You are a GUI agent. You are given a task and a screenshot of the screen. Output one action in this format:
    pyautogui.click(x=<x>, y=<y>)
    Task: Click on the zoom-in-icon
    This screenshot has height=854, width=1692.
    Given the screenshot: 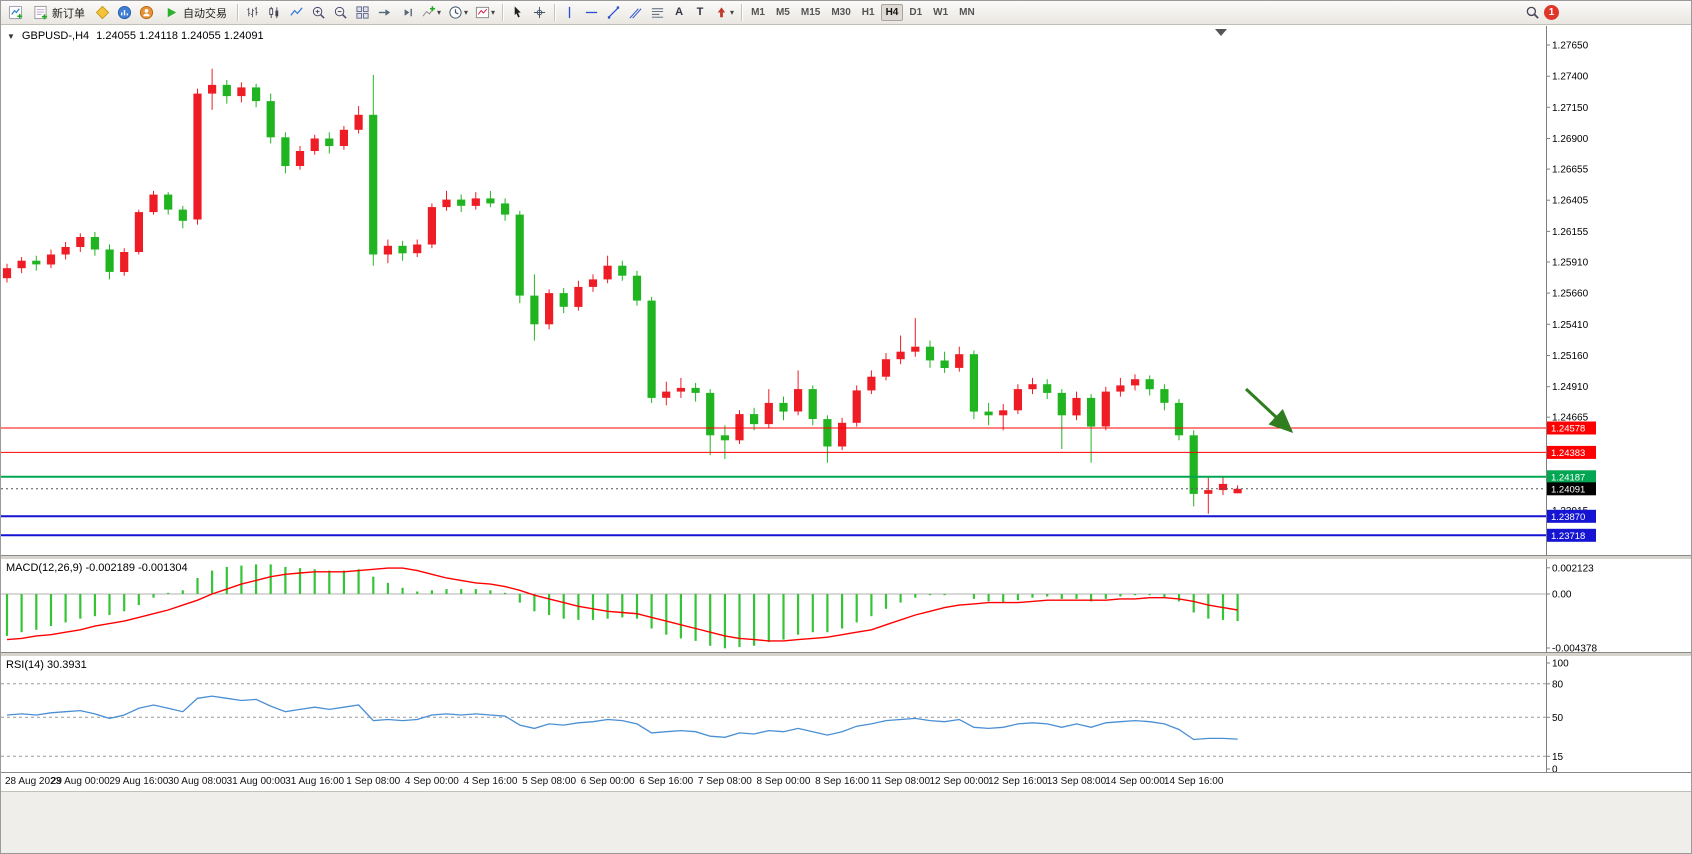 What is the action you would take?
    pyautogui.click(x=318, y=12)
    